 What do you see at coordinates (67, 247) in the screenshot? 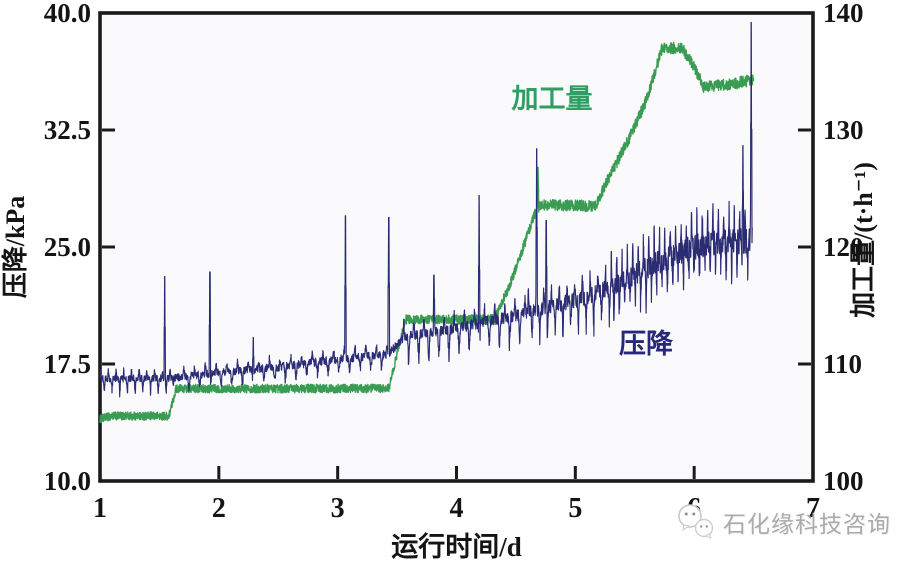
I see `y-left-tick-label: 25.0` at bounding box center [67, 247].